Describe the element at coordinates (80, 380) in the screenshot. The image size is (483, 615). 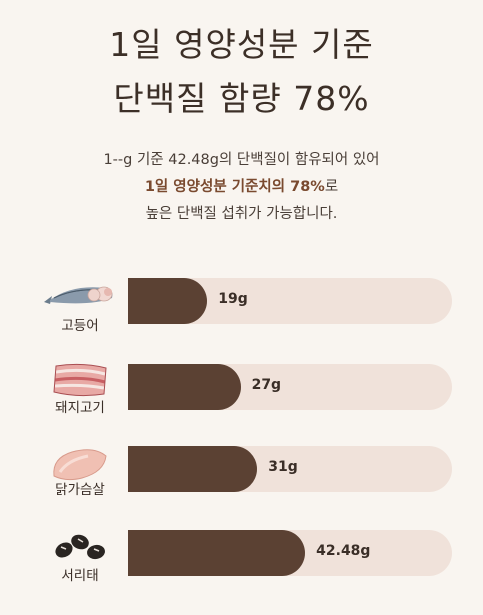
I see `pork-icon` at that location.